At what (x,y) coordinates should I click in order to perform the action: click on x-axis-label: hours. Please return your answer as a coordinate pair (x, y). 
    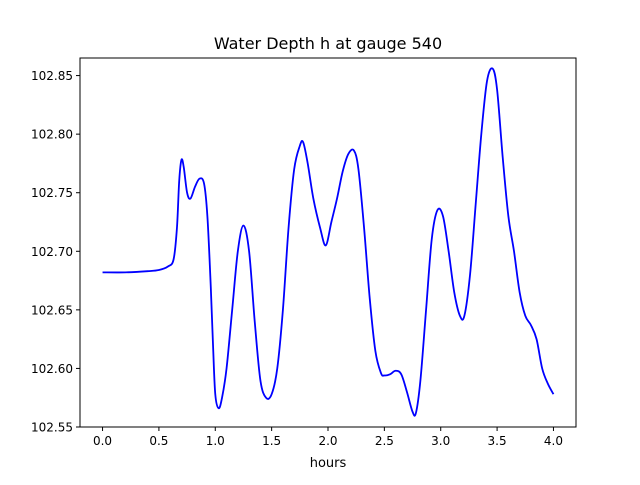
    Looking at the image, I should click on (328, 463).